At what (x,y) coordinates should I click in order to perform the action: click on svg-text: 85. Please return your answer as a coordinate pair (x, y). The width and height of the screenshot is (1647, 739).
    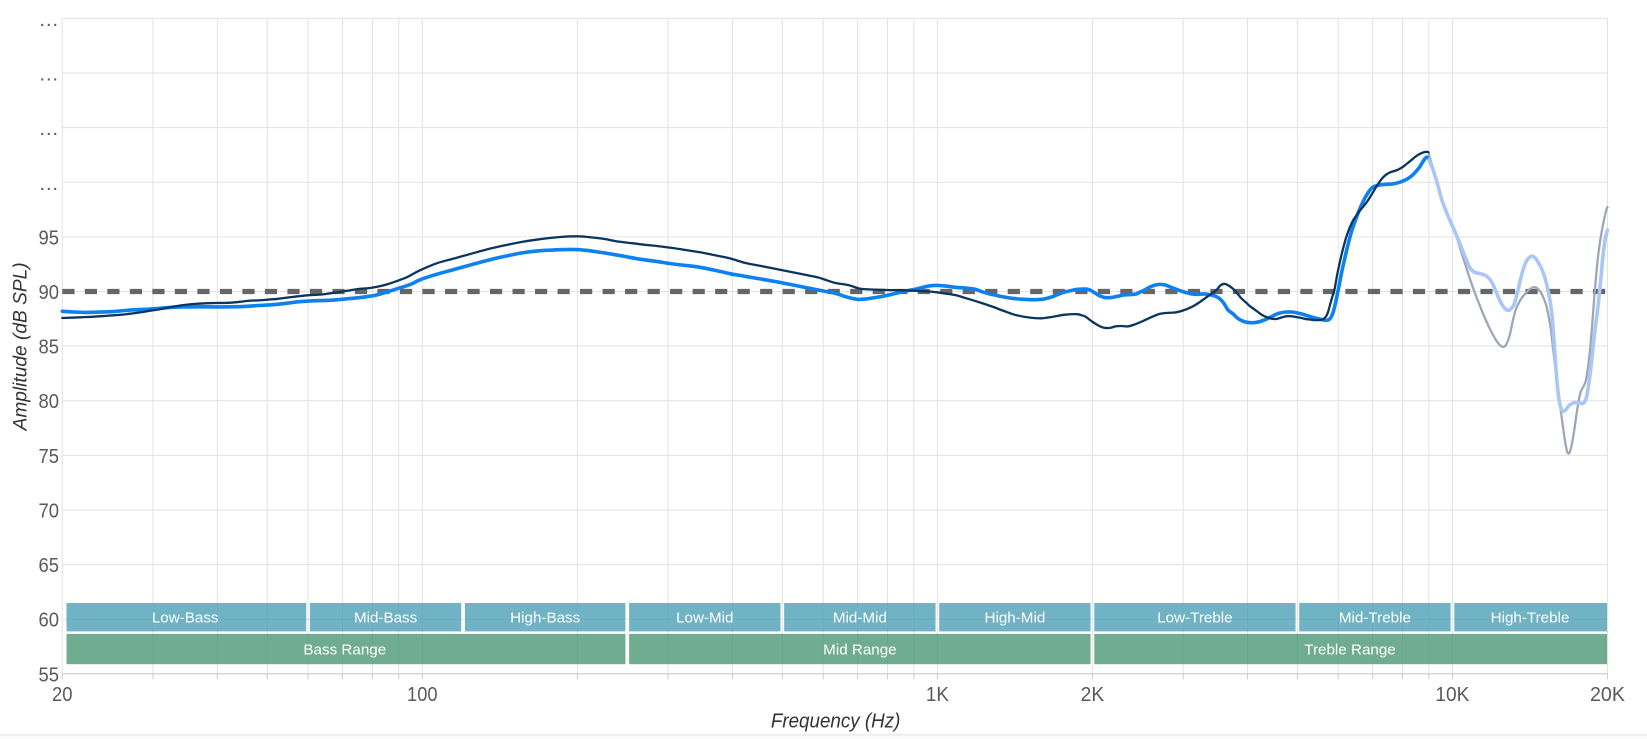
    Looking at the image, I should click on (49, 347).